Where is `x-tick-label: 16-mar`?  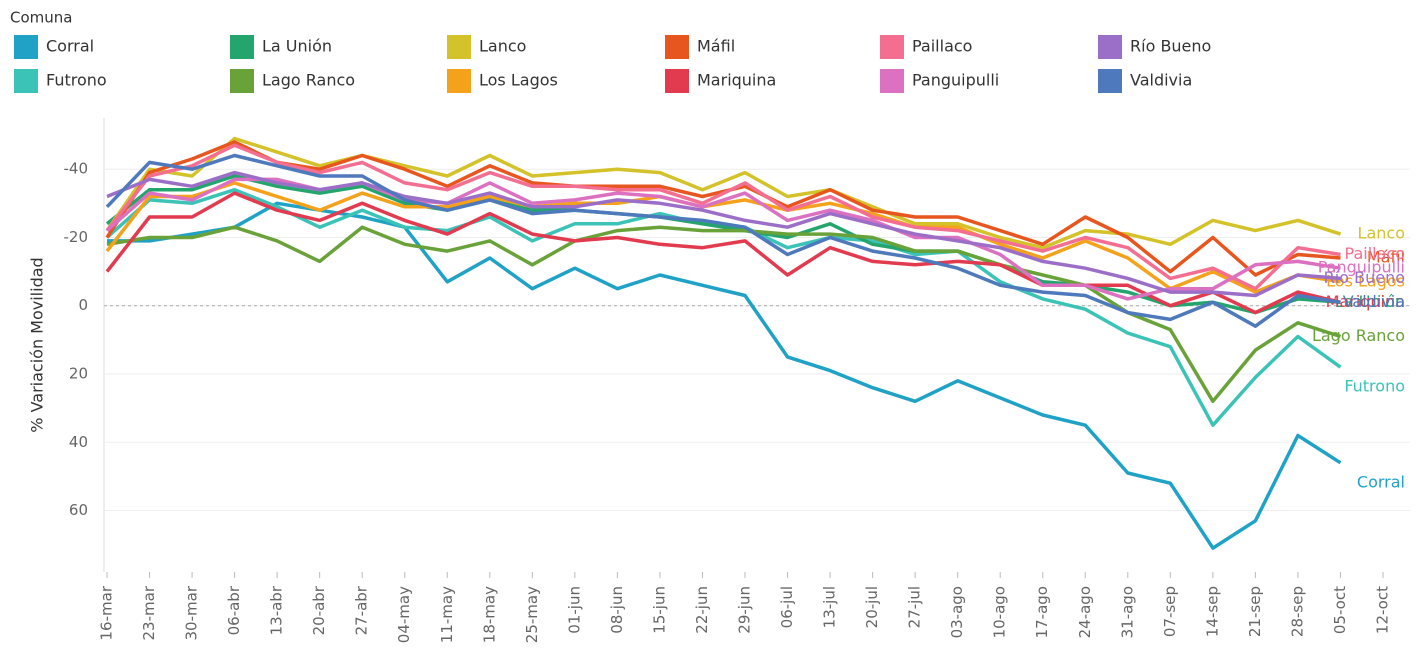 x-tick-label: 16-mar is located at coordinates (107, 612).